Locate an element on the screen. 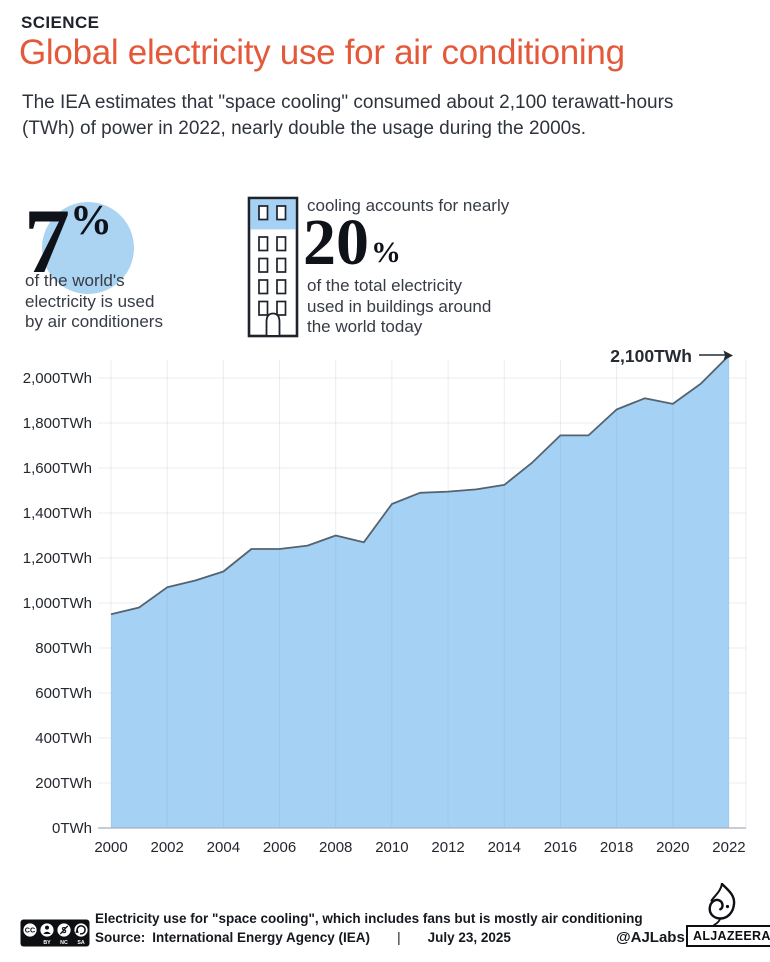 The width and height of the screenshot is (770, 962). y-tick-label: 1,400TWh is located at coordinates (57, 513).